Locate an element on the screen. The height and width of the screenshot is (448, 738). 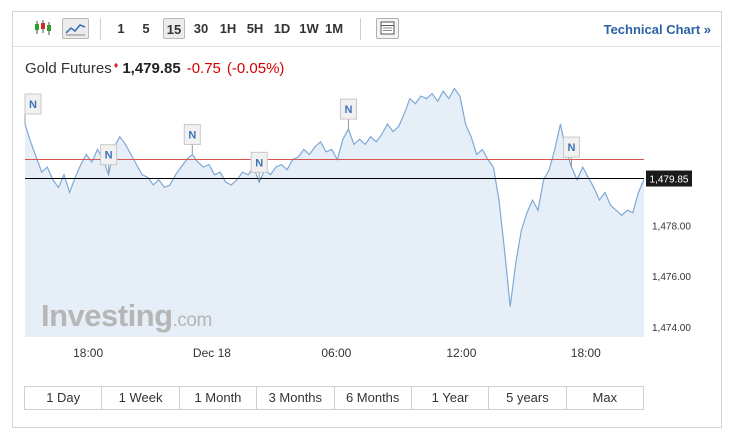
timeframe-1-week: 1 Week is located at coordinates (141, 398).